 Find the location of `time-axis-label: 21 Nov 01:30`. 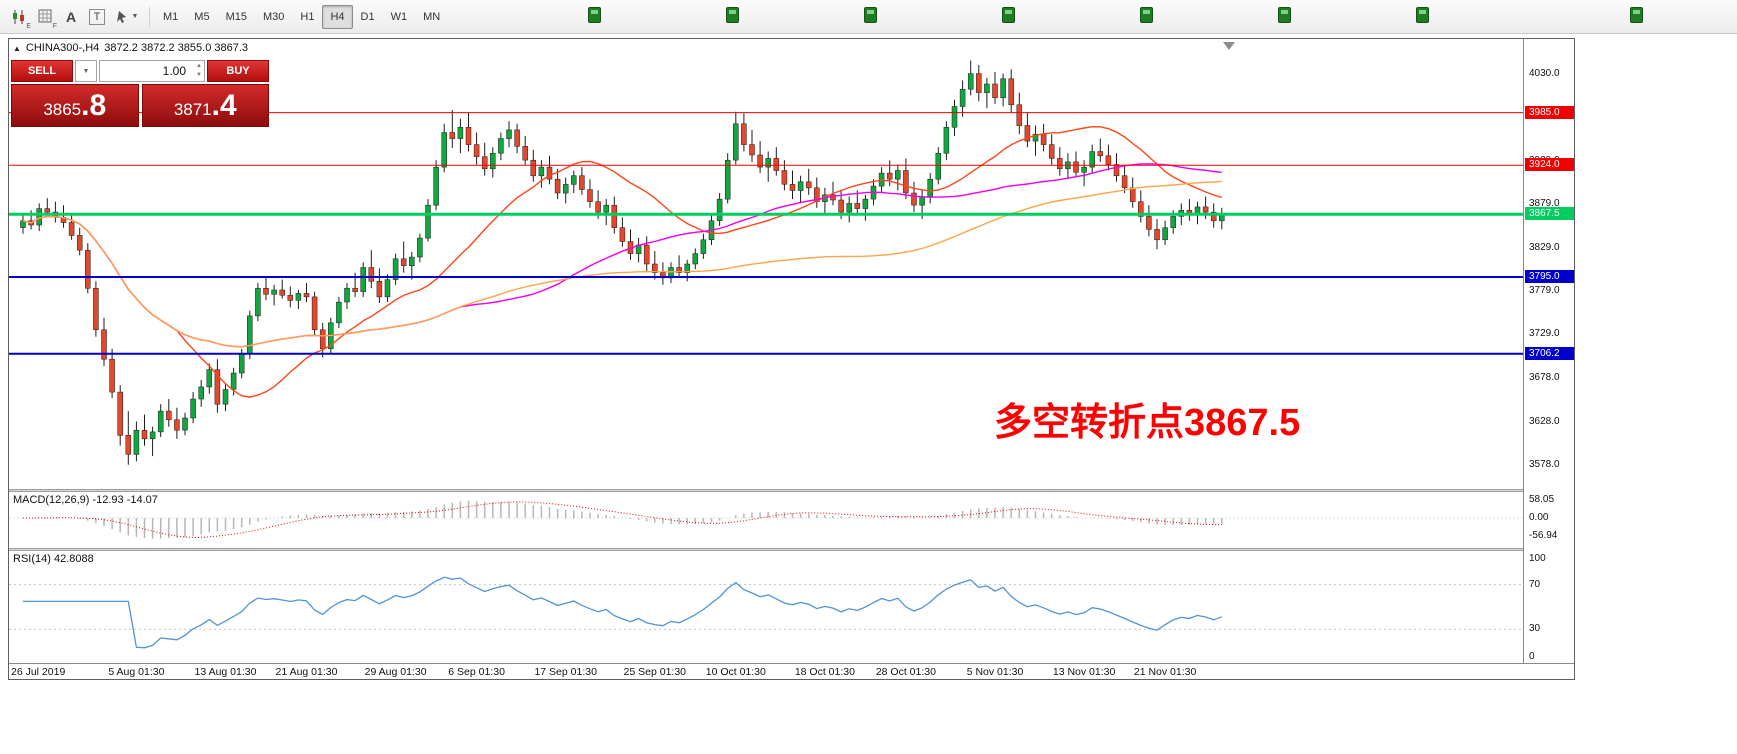

time-axis-label: 21 Nov 01:30 is located at coordinates (1165, 672).